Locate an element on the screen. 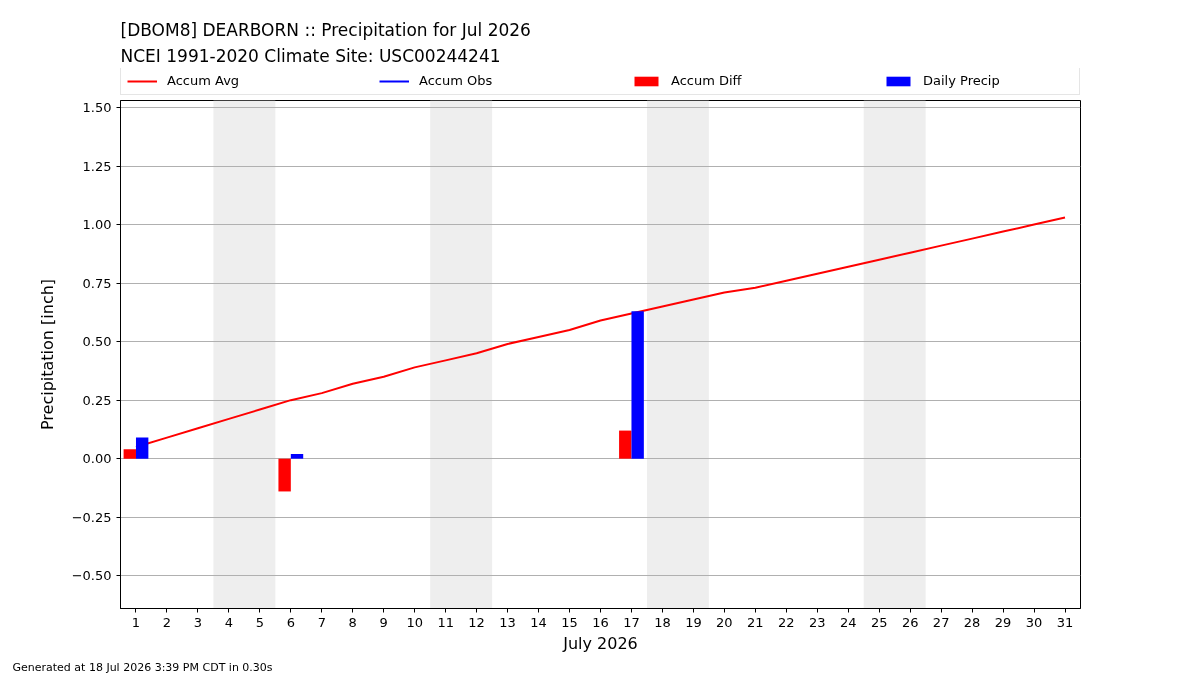  x-tick-label: 25 is located at coordinates (879, 622).